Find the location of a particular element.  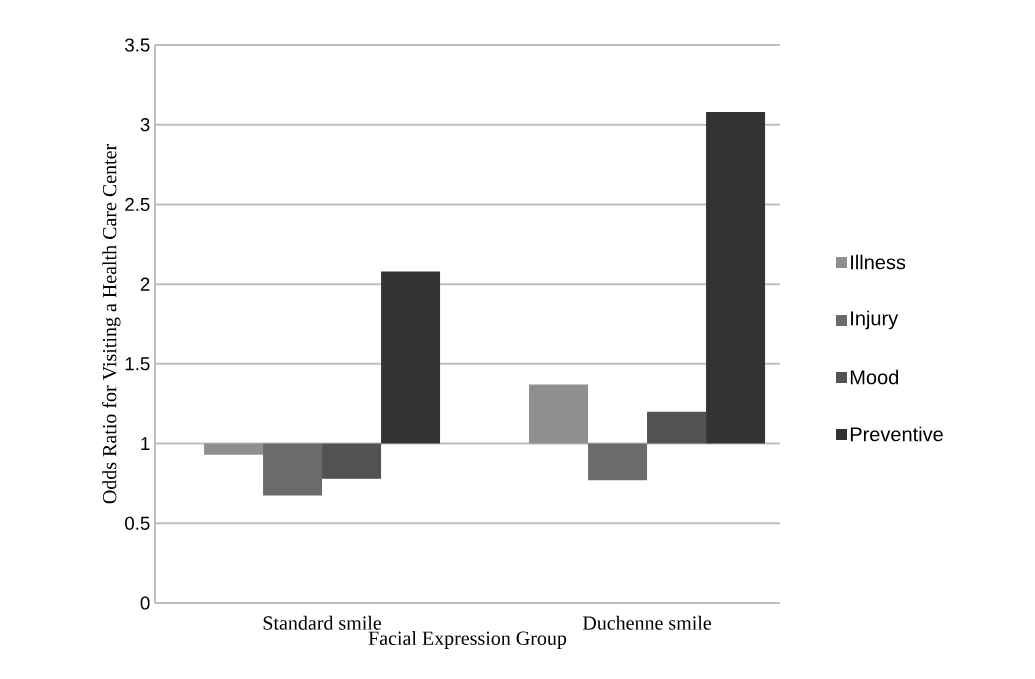

y-tick-label: 3 is located at coordinates (145, 125).